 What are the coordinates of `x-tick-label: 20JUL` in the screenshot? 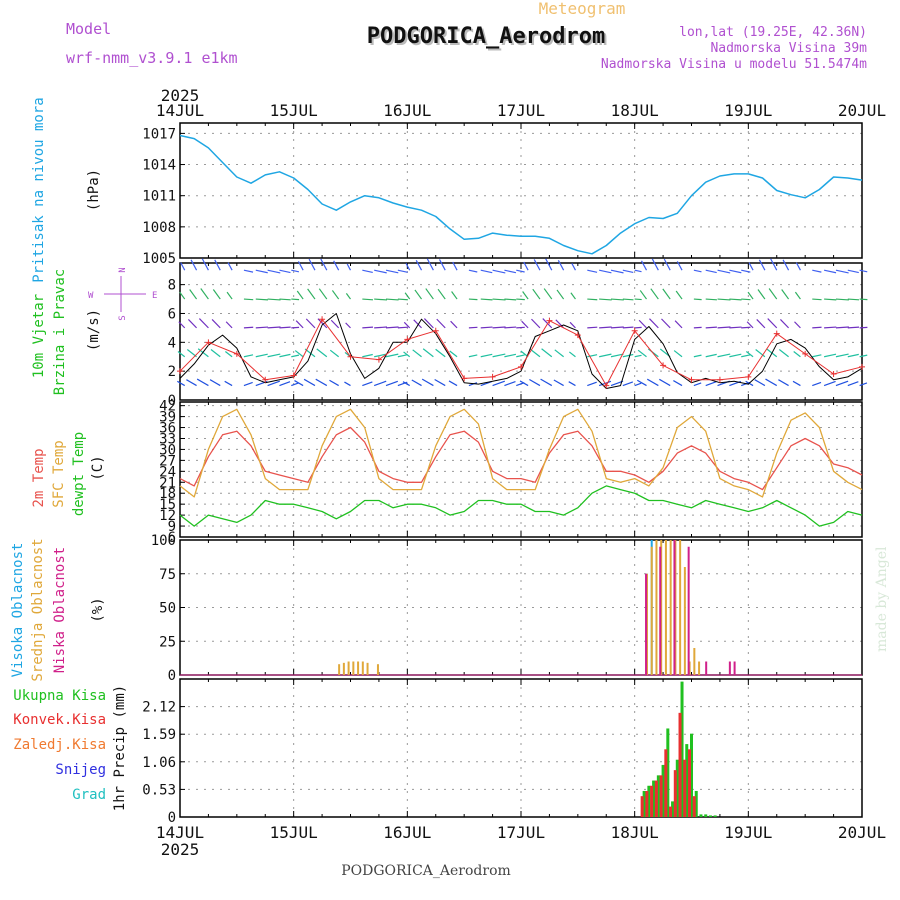 It's located at (862, 832).